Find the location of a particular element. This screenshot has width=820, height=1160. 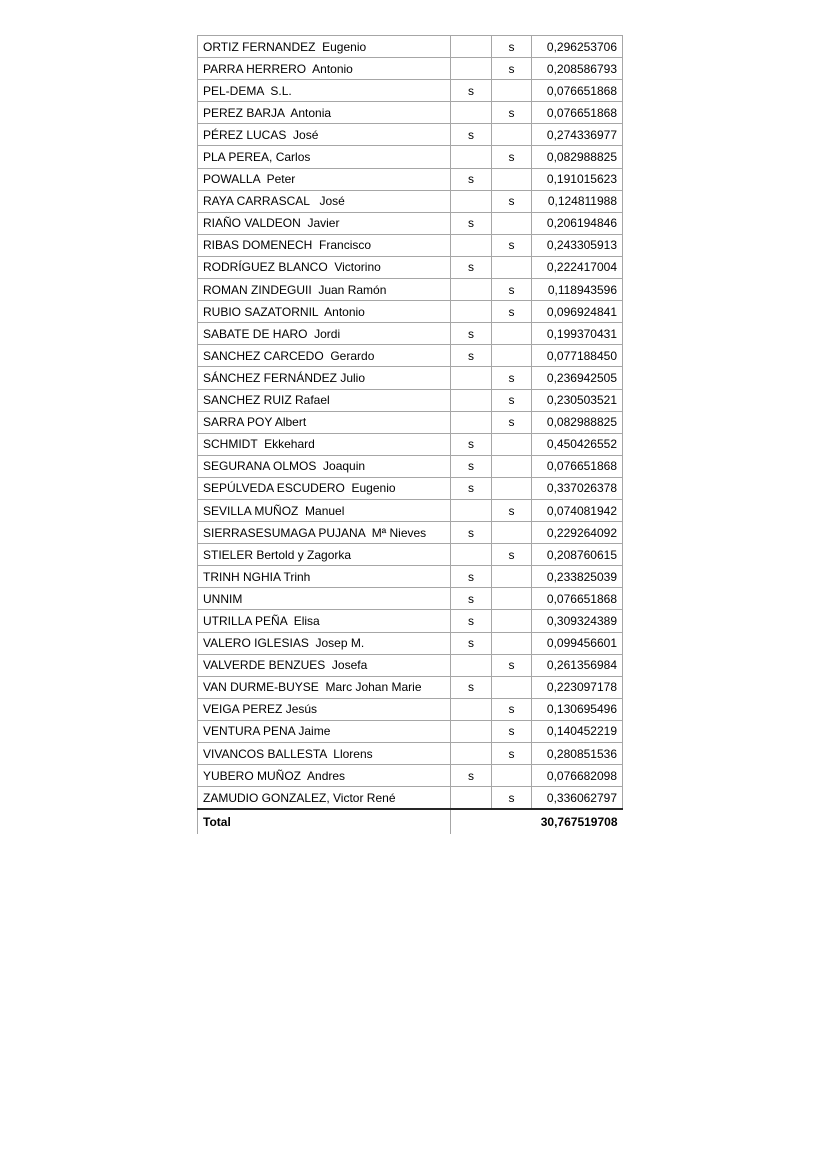

row-value: 0,099456601 is located at coordinates (577, 643).